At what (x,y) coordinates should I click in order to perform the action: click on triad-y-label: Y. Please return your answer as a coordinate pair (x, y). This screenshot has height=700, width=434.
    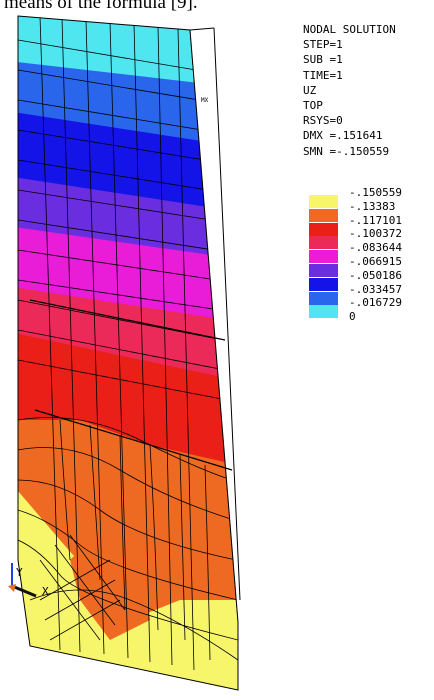
    Looking at the image, I should click on (19, 572).